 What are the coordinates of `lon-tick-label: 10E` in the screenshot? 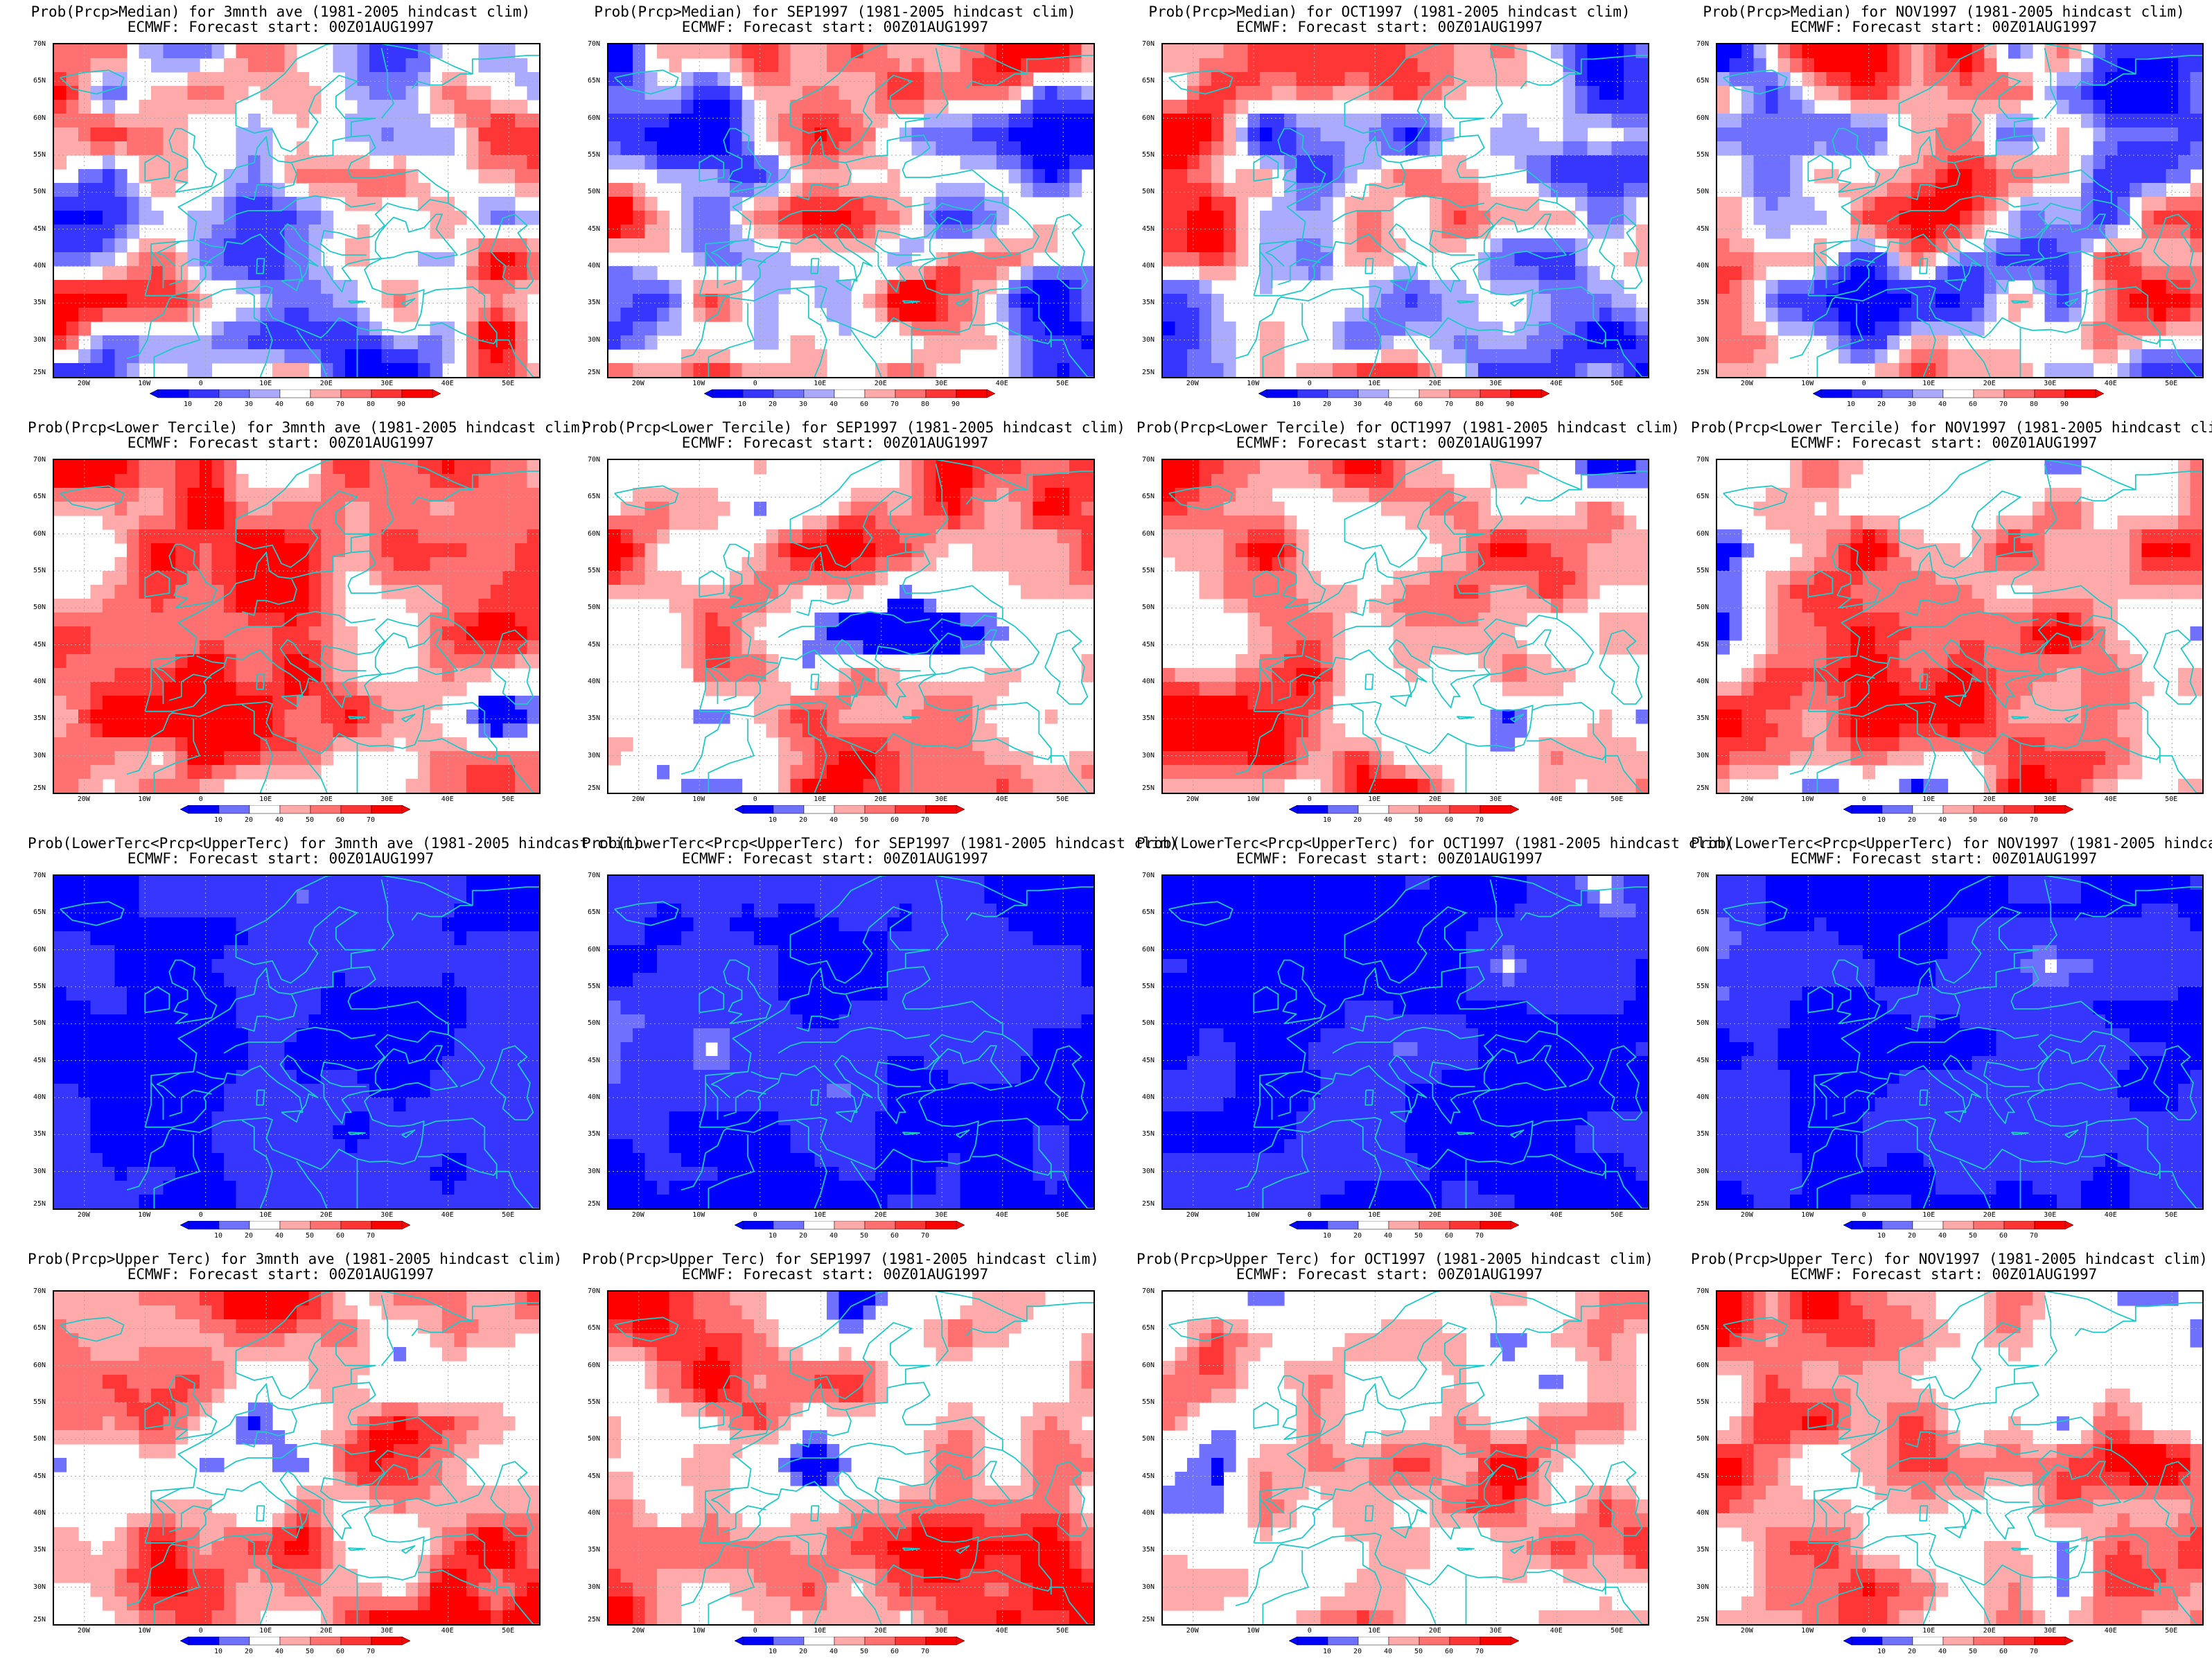 It's located at (265, 383).